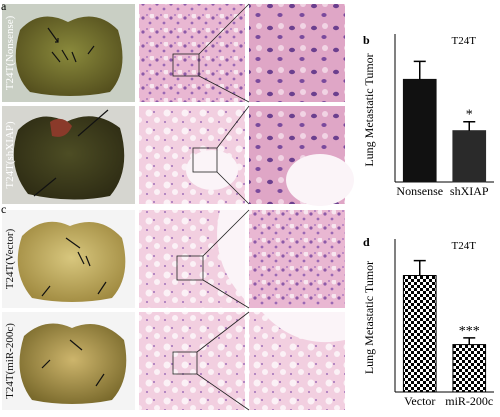 This screenshot has height=417, width=500. Describe the element at coordinates (469, 115) in the screenshot. I see `significance-label: *` at that location.